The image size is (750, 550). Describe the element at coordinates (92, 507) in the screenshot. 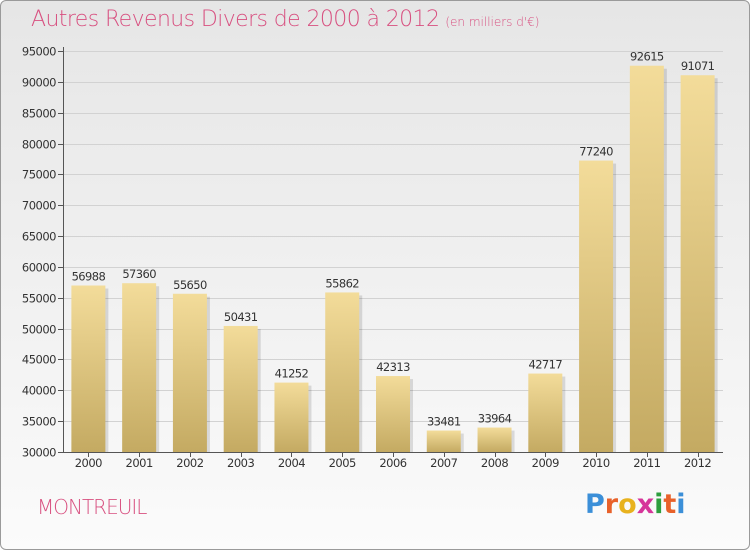

I see `city-name: MONTREUIL` at that location.